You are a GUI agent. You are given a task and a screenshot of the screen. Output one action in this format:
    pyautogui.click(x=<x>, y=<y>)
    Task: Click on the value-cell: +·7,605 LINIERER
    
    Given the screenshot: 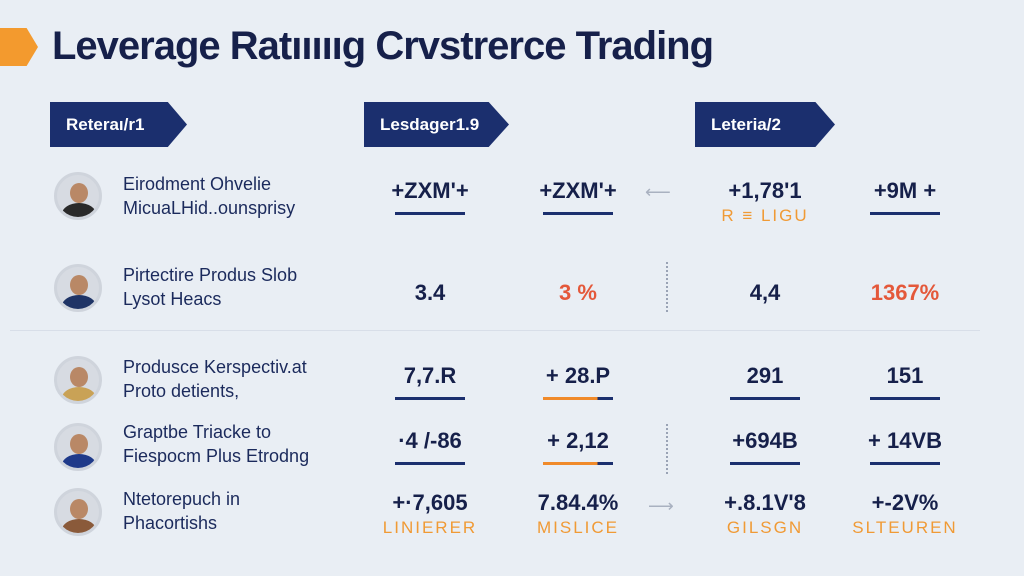 What is the action you would take?
    pyautogui.click(x=430, y=514)
    